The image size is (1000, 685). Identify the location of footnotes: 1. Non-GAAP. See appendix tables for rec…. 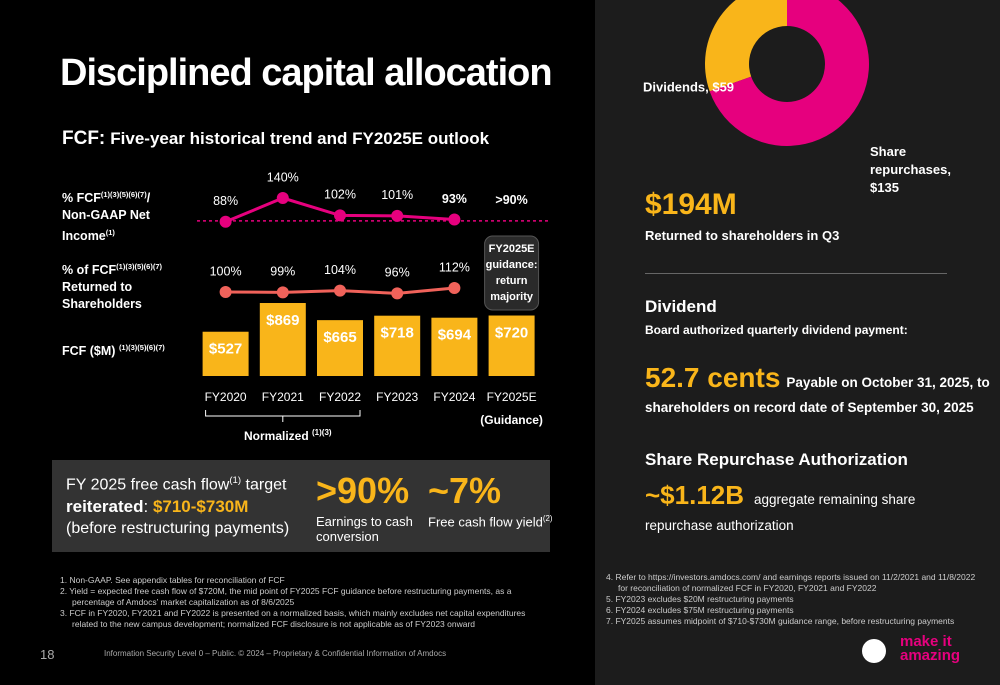
(305, 602).